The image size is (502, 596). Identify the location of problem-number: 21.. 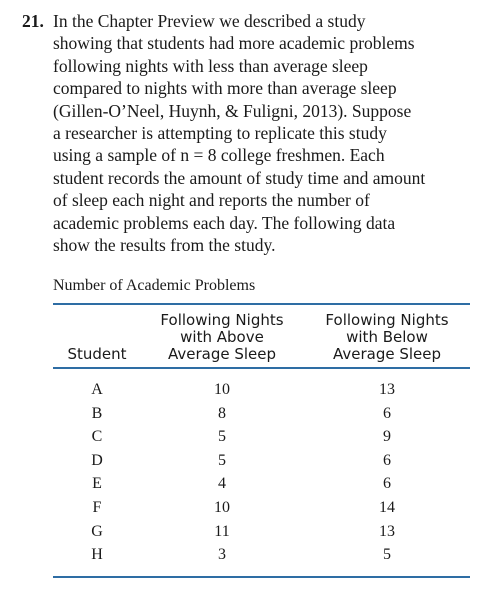
(33, 21).